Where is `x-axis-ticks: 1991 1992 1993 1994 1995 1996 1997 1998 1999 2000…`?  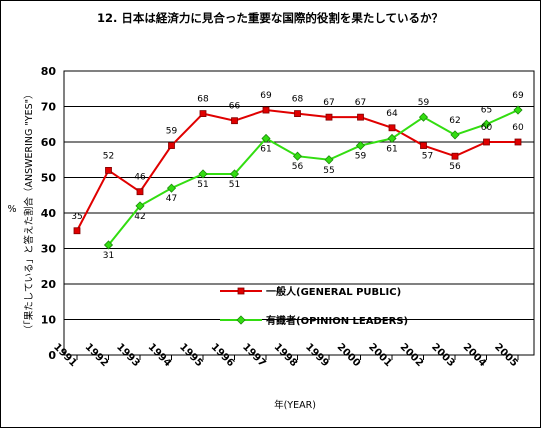
x-axis-ticks: 1991 1992 1993 1994 1995 1996 1997 1998 1999 2000… is located at coordinates (285, 355).